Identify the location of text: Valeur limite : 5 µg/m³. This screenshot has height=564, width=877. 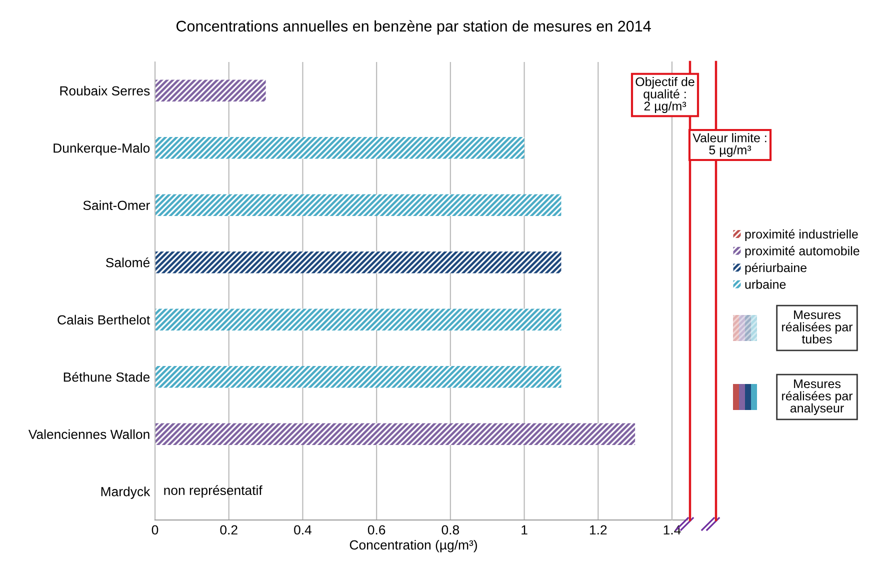
(729, 145).